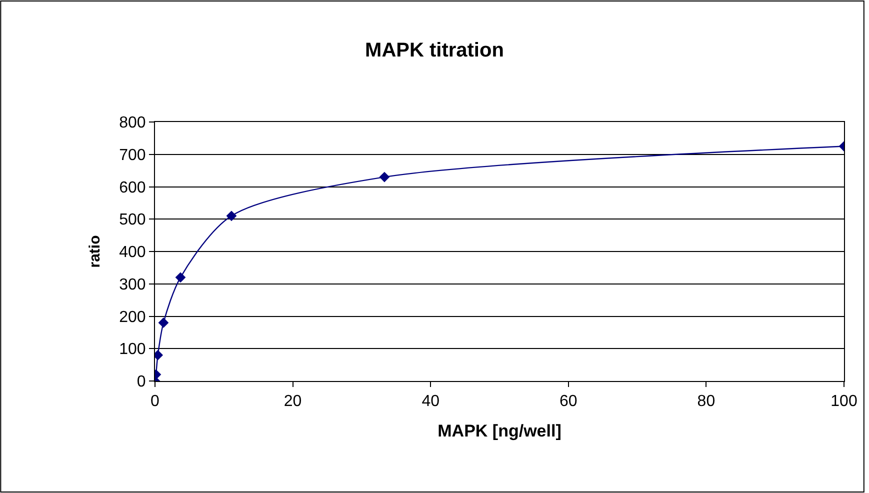  I want to click on x-tick-label: 0, so click(155, 401).